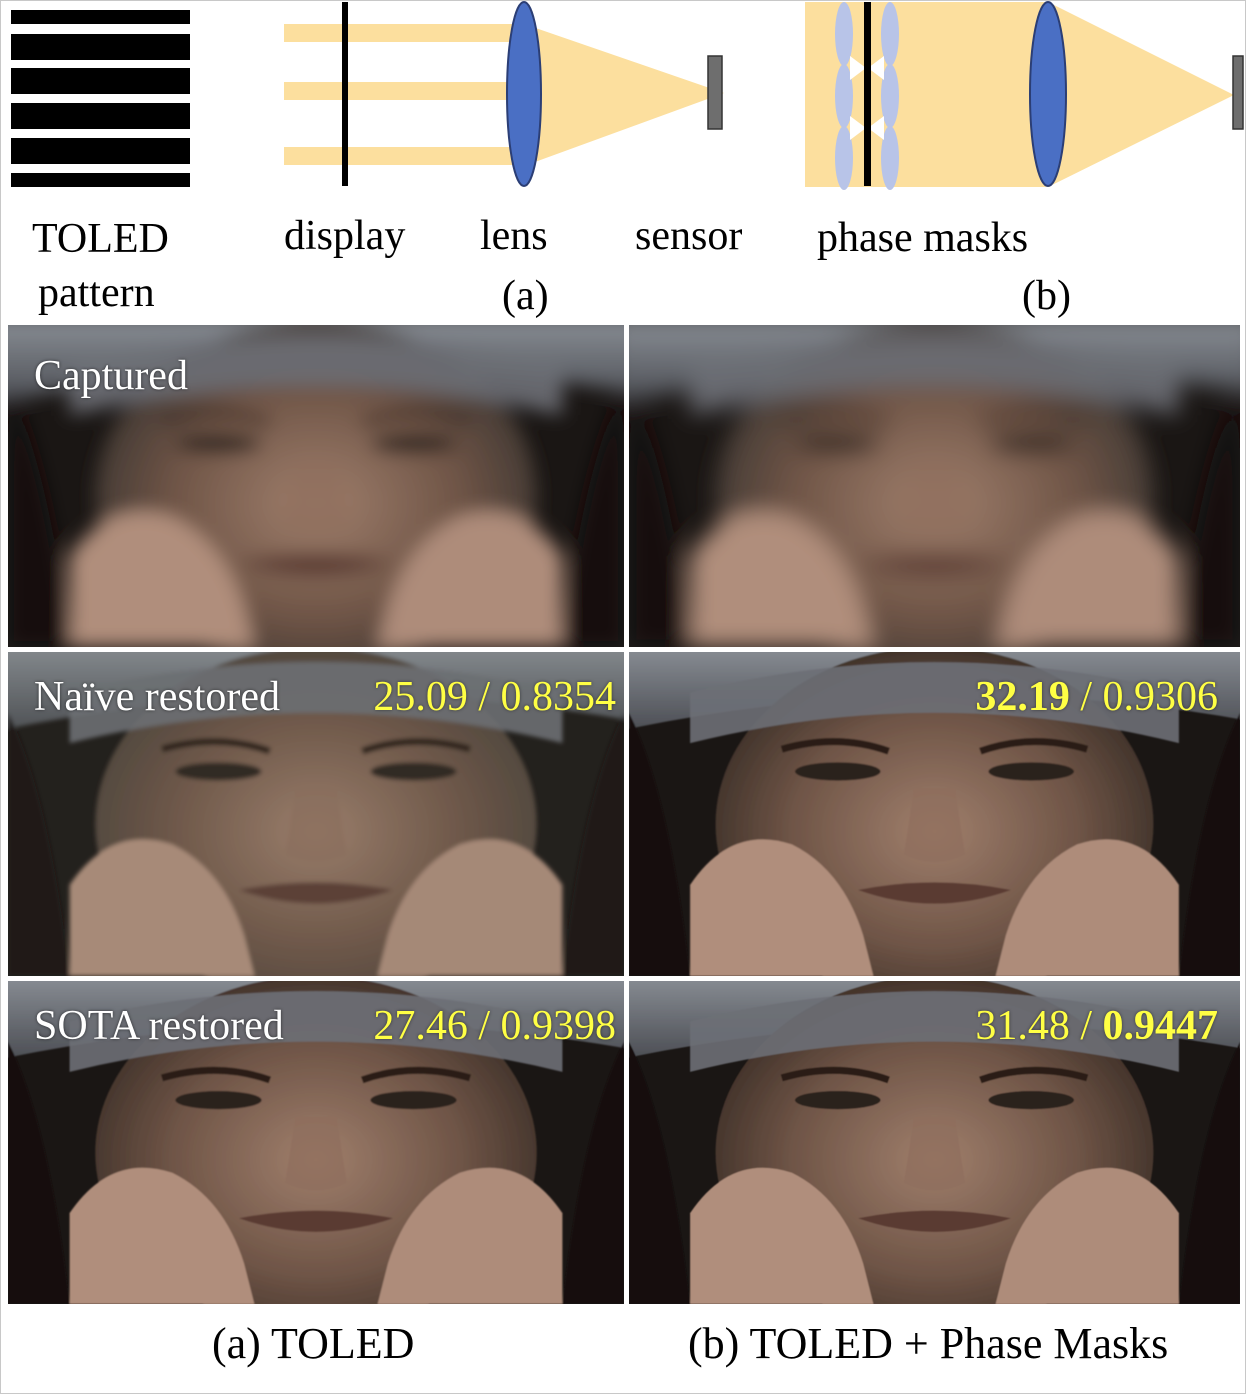  I want to click on psnr-ssim-metric: 25.09 / 0.8354, so click(494, 697).